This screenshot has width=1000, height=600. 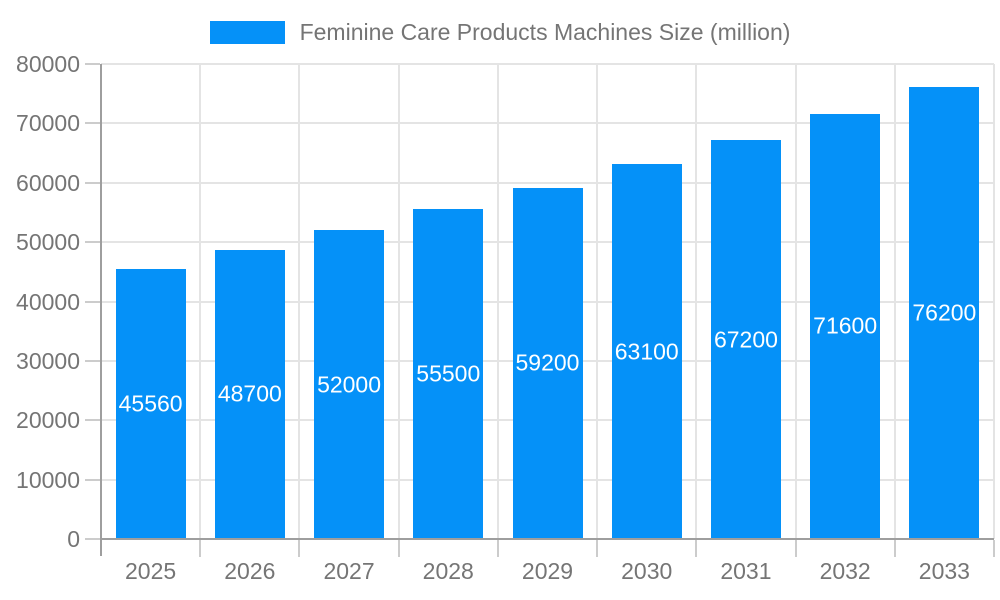 I want to click on y-axis-ticks, so click(x=92, y=301).